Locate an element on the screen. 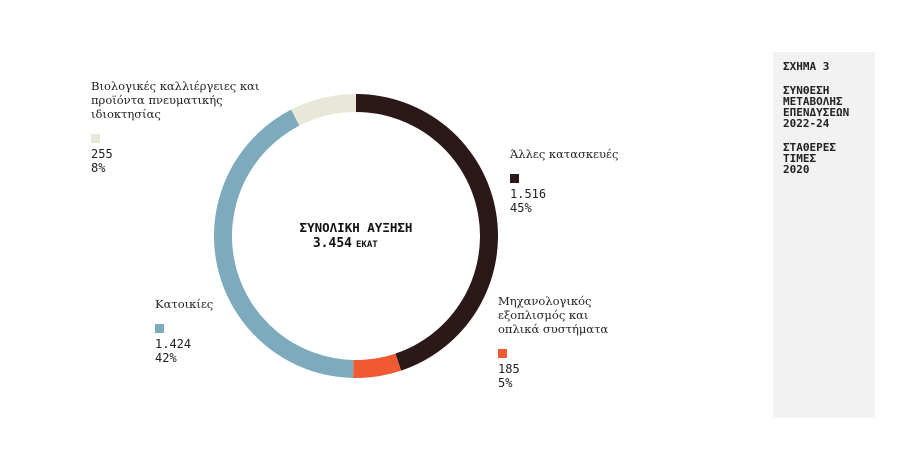  label-name: προϊόντα πνευματικής is located at coordinates (157, 100).